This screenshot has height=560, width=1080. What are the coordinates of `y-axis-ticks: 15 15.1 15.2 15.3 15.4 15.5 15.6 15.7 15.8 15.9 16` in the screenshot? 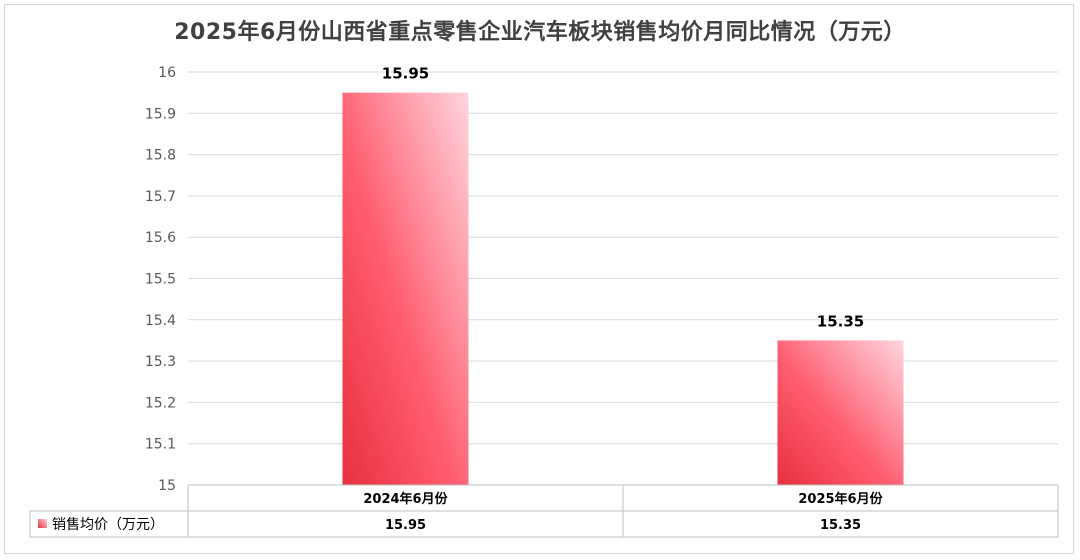 It's located at (160, 279).